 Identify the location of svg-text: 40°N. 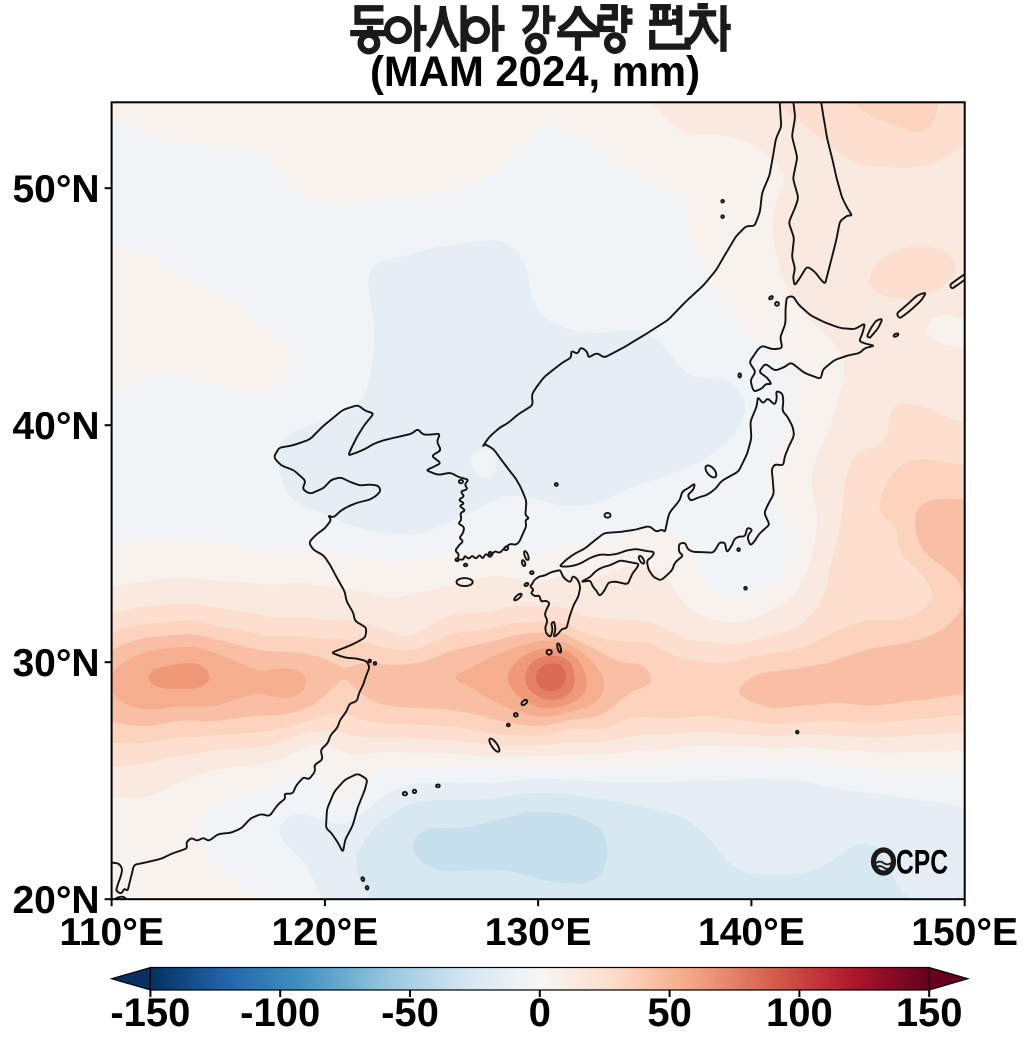
(55, 426).